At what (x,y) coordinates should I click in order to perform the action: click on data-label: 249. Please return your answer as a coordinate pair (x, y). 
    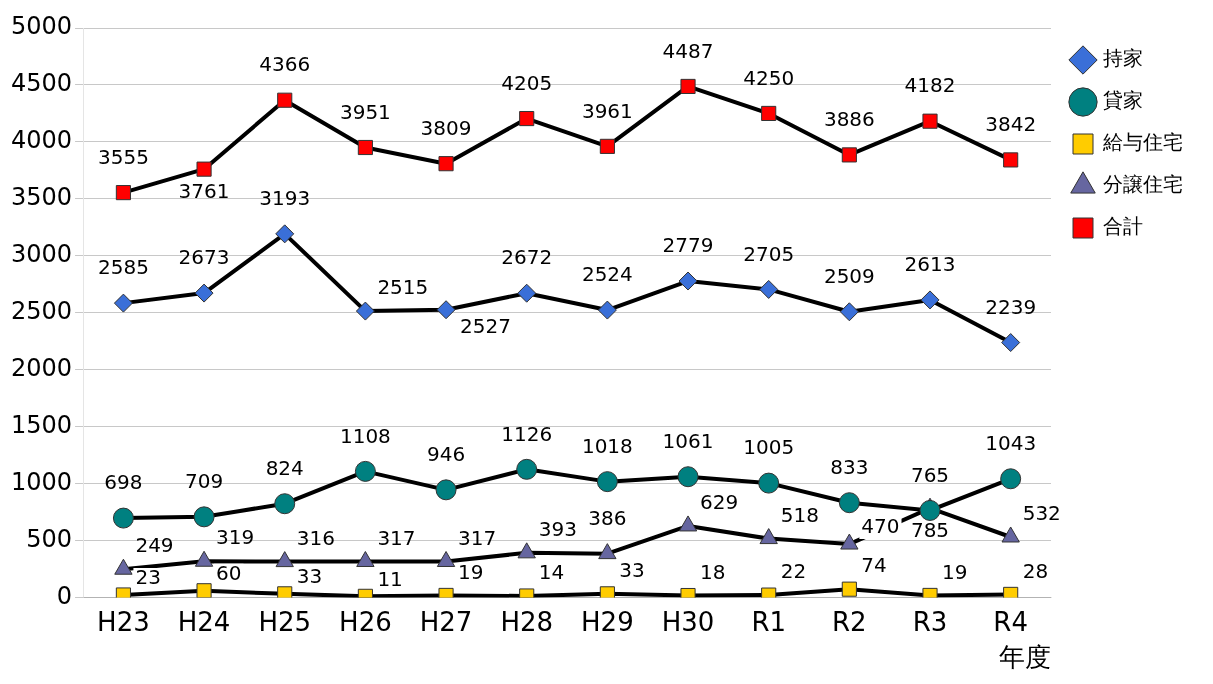
    Looking at the image, I should click on (154, 545).